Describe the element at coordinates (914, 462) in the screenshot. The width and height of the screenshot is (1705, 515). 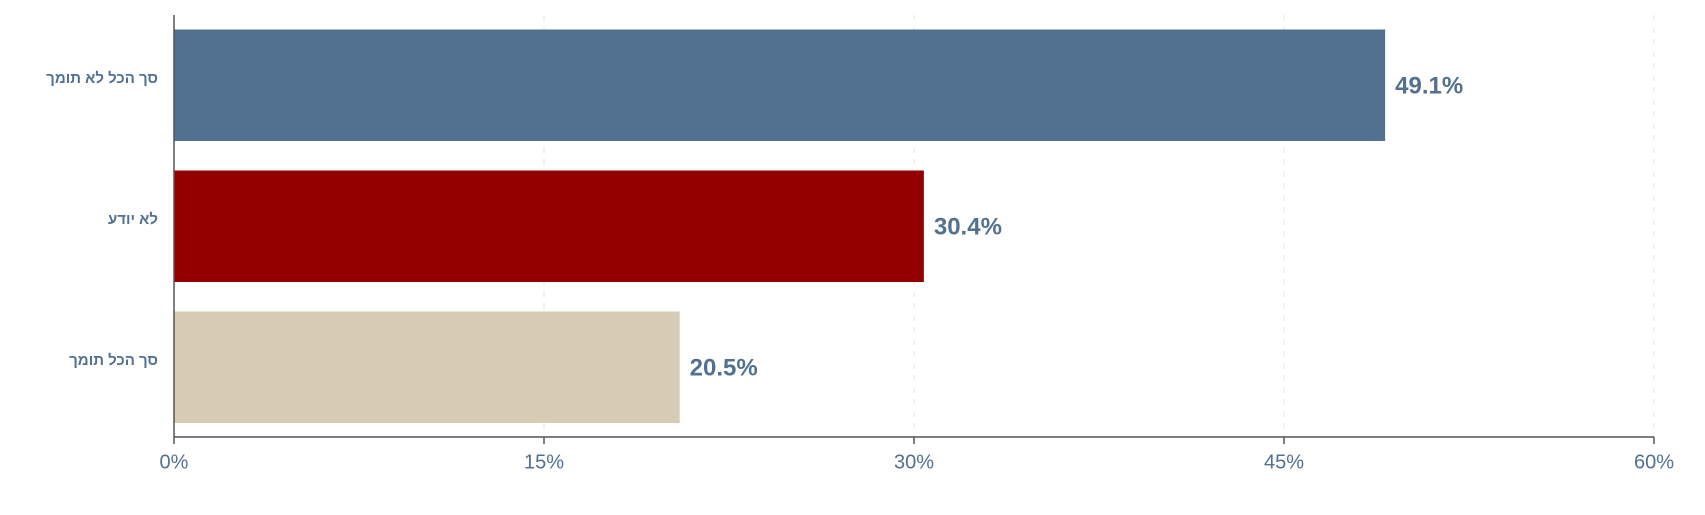
I see `x-tick-label: 30%` at that location.